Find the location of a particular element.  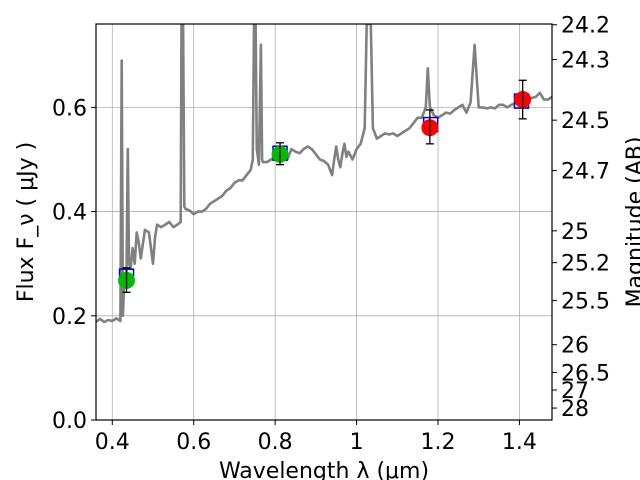

y-tick-label: 0.6 is located at coordinates (69, 108).